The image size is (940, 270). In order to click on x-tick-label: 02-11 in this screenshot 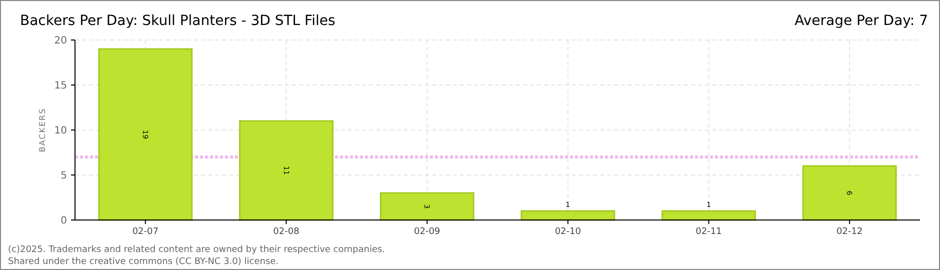, I will do `click(709, 232)`.